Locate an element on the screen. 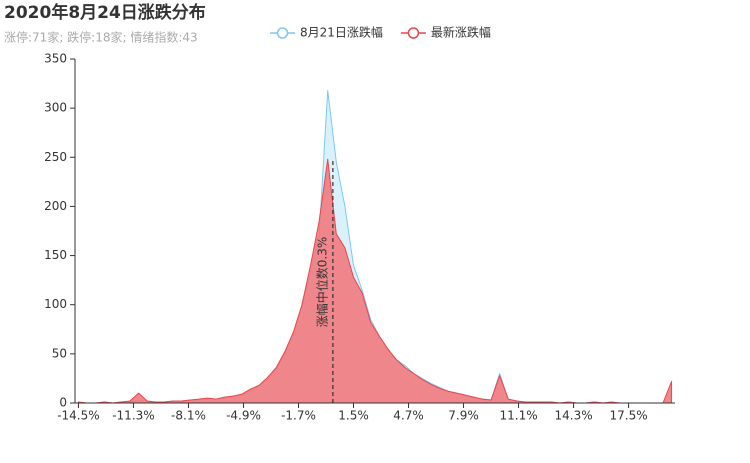  x-tick-label: -11.3% is located at coordinates (133, 416).